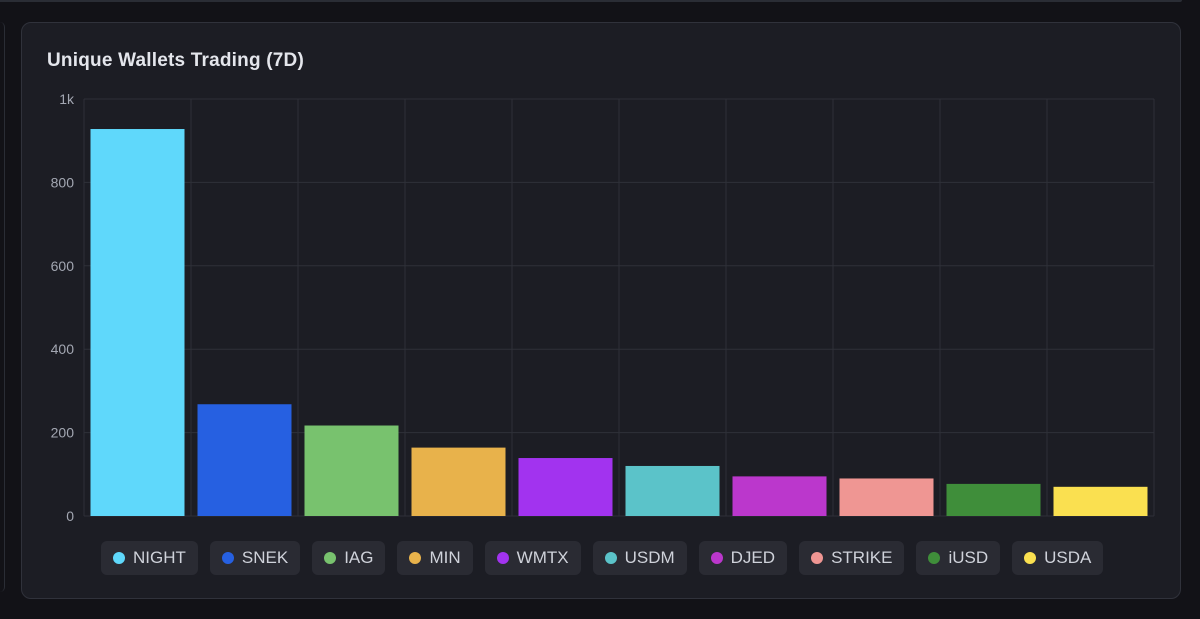  I want to click on bar-strike, so click(886, 497).